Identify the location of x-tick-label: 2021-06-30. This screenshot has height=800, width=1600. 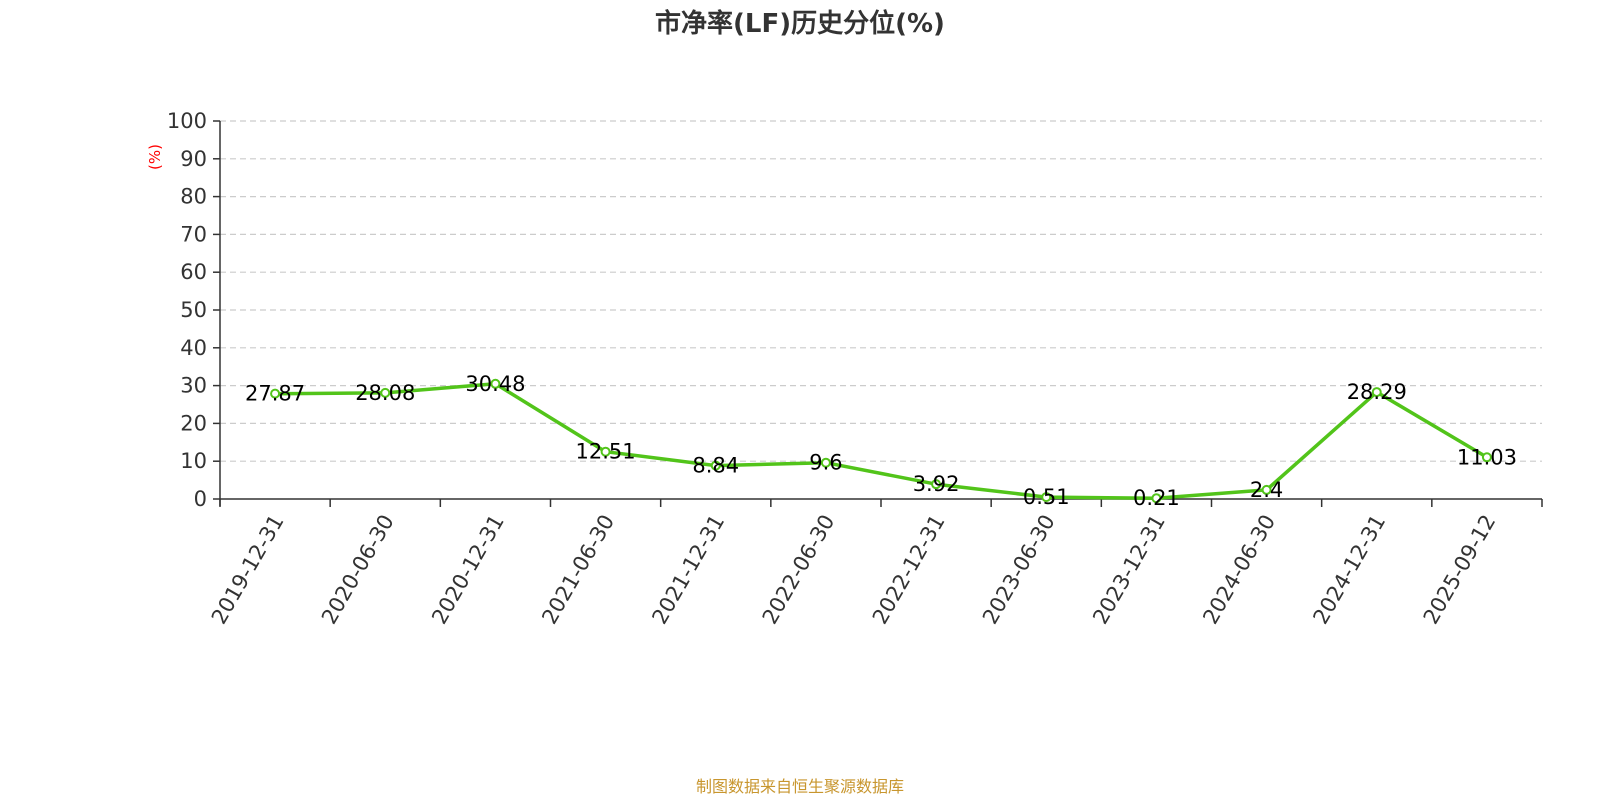
(578, 570).